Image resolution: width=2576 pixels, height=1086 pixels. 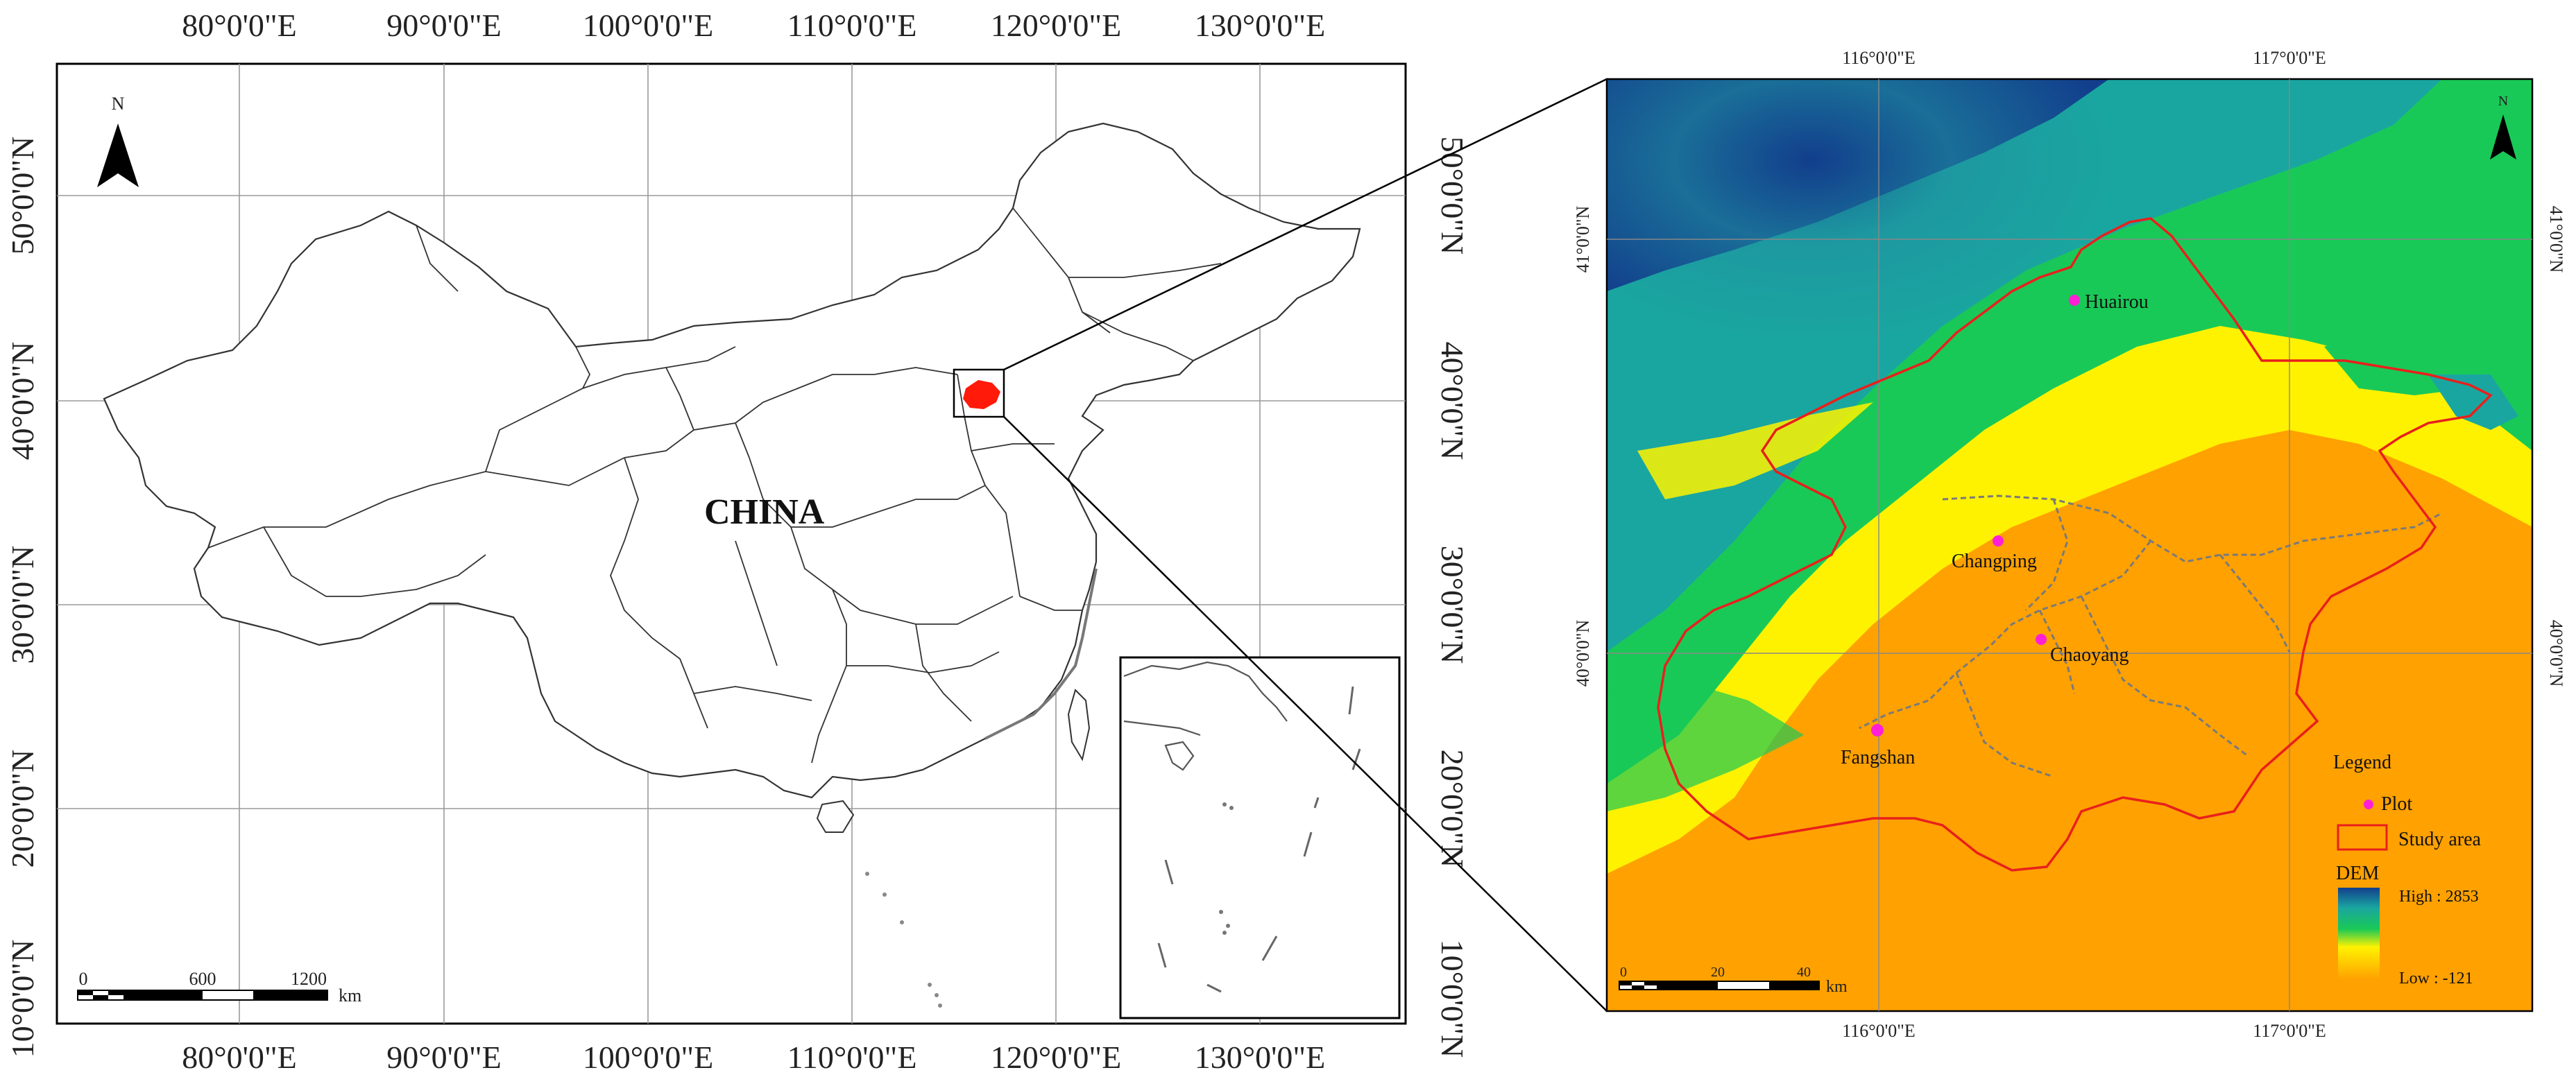 What do you see at coordinates (1079, 725) in the screenshot?
I see `taiwan-island` at bounding box center [1079, 725].